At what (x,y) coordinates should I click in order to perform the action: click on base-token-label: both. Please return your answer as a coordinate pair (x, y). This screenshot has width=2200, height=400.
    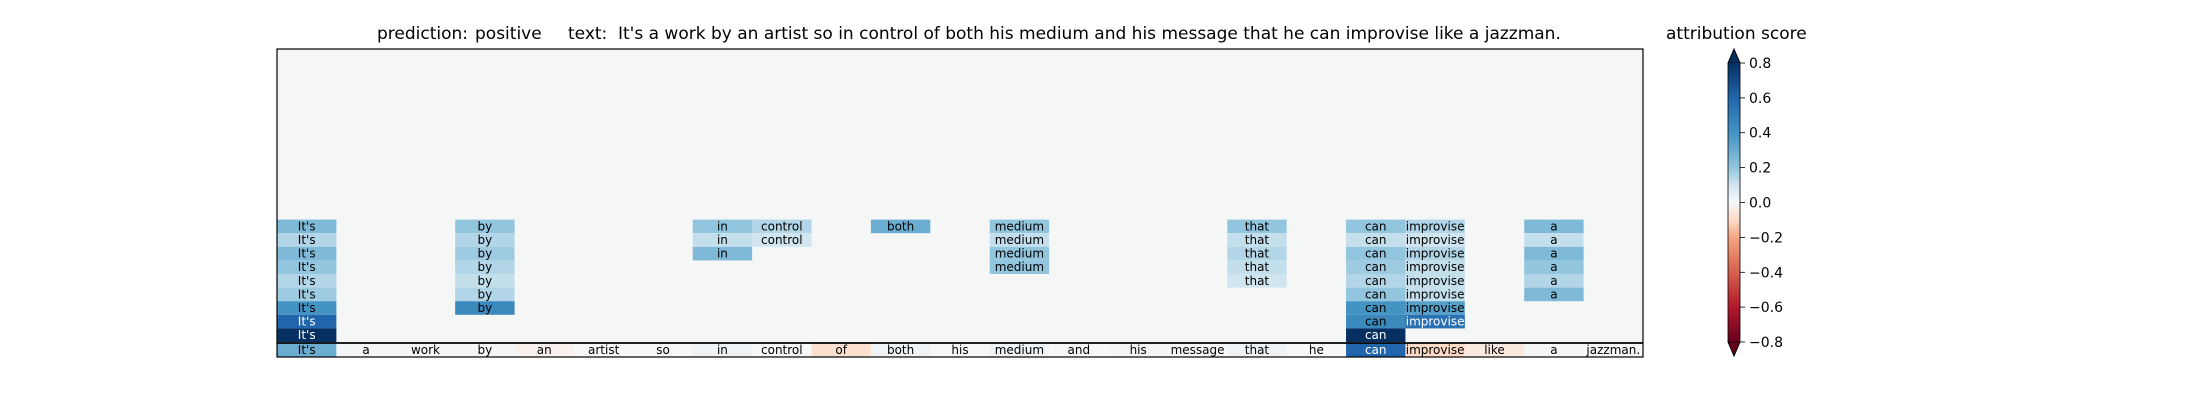
    Looking at the image, I should click on (900, 350).